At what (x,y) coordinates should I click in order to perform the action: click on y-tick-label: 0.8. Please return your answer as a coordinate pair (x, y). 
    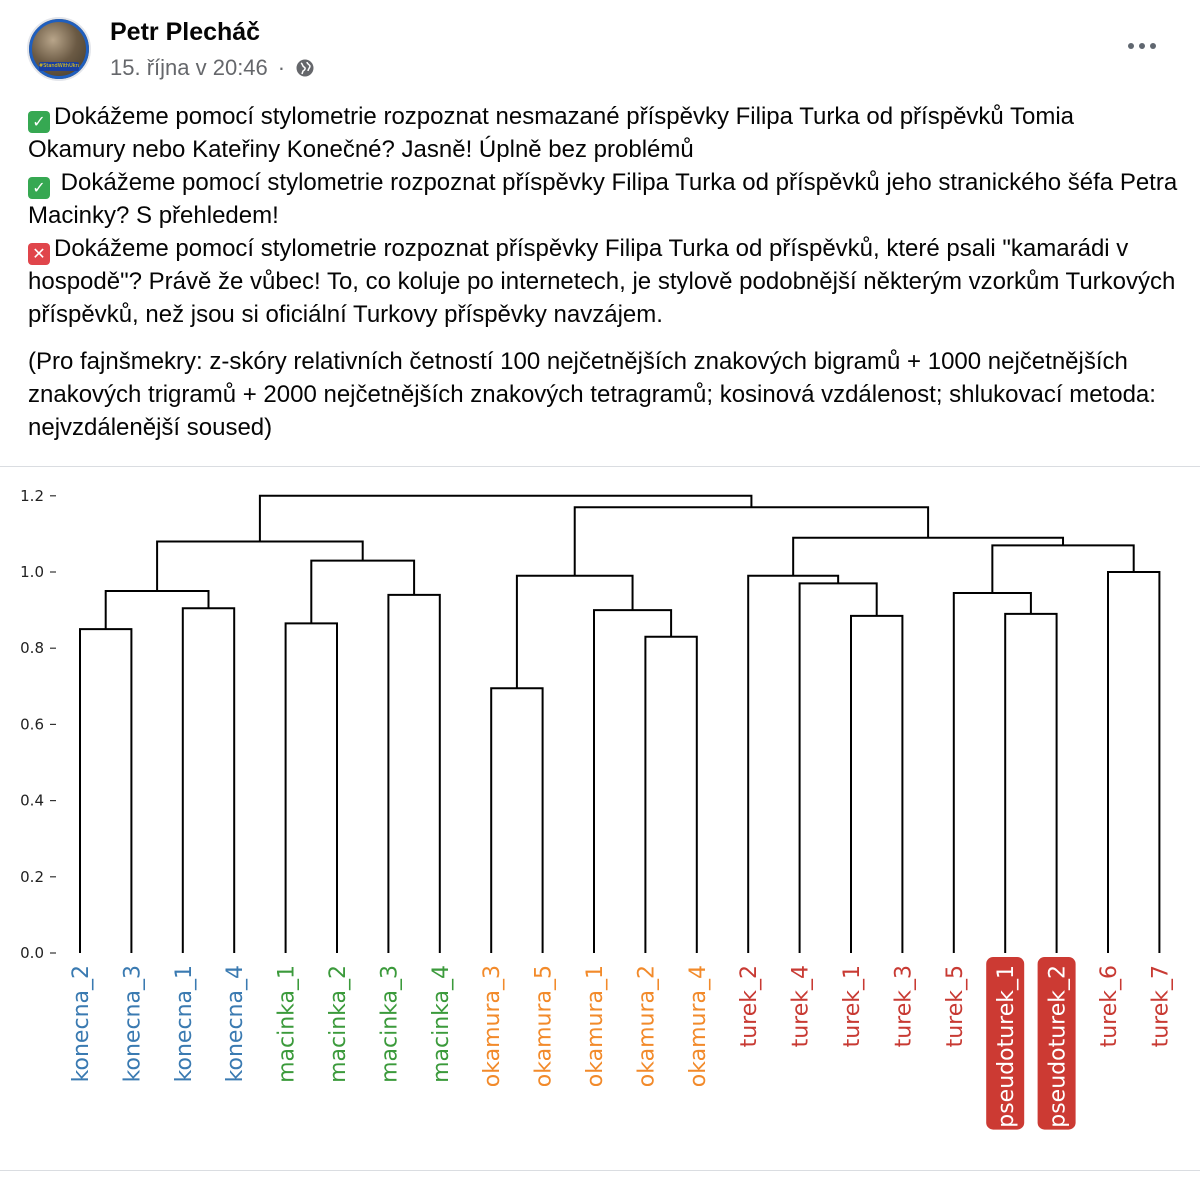
    Looking at the image, I should click on (32, 648).